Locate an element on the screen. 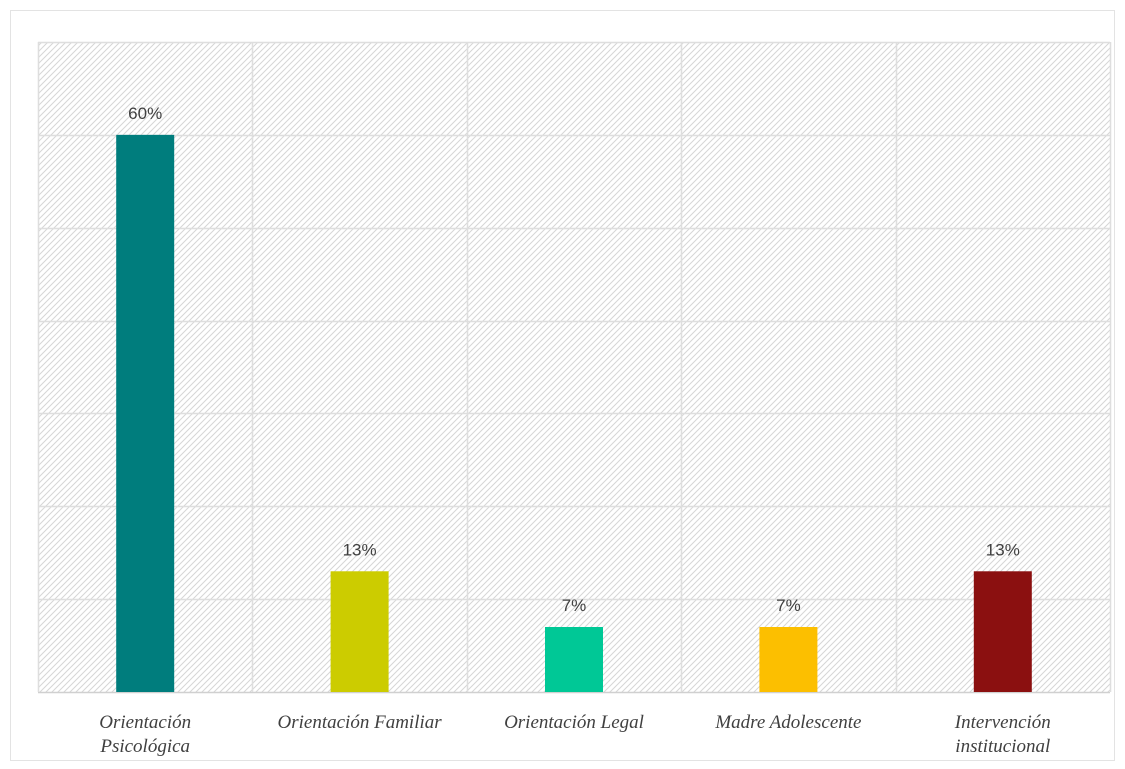 Image resolution: width=1125 pixels, height=769 pixels. category-label: Intervención is located at coordinates (1002, 722).